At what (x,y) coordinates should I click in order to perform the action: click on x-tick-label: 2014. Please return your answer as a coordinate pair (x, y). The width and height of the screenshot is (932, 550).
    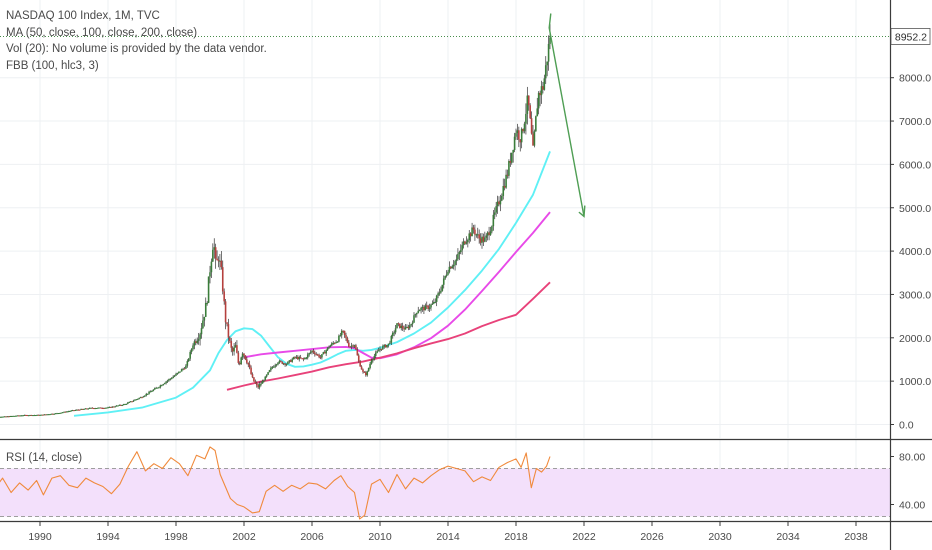
    Looking at the image, I should click on (448, 537).